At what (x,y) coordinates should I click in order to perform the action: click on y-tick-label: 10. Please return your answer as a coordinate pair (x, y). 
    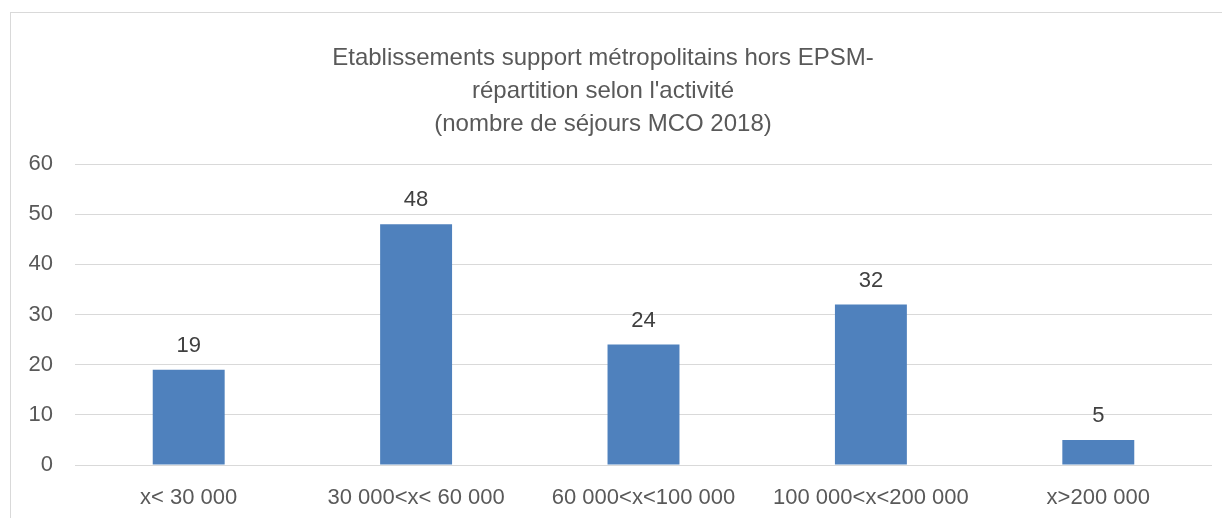
    Looking at the image, I should click on (40, 413).